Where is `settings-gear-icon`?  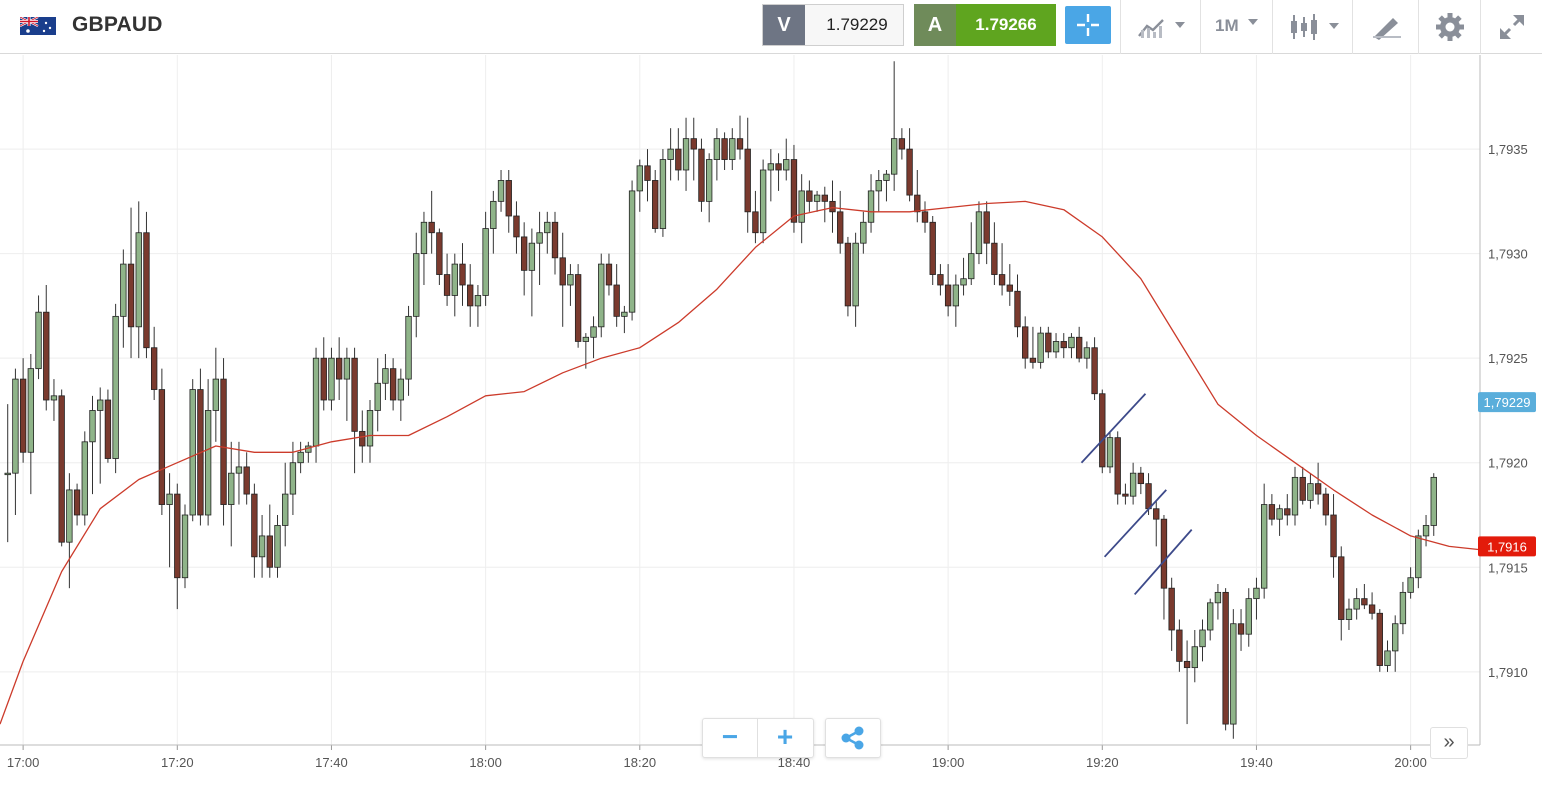 settings-gear-icon is located at coordinates (1450, 27).